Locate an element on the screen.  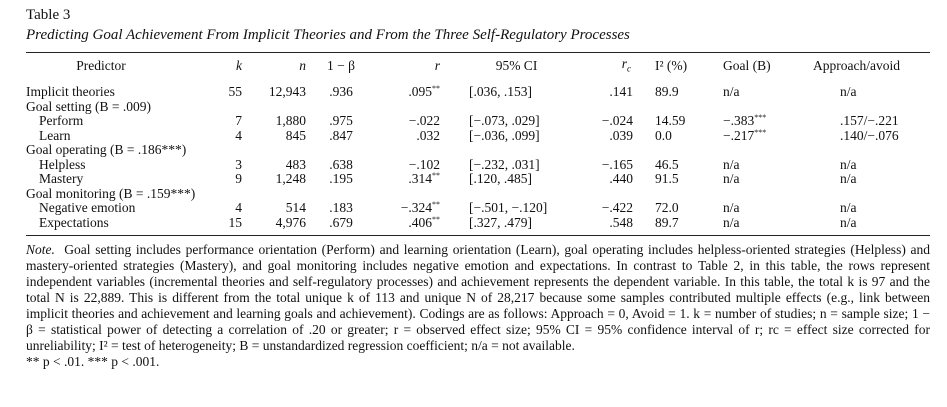
r-cell: .314** is located at coordinates (424, 178).